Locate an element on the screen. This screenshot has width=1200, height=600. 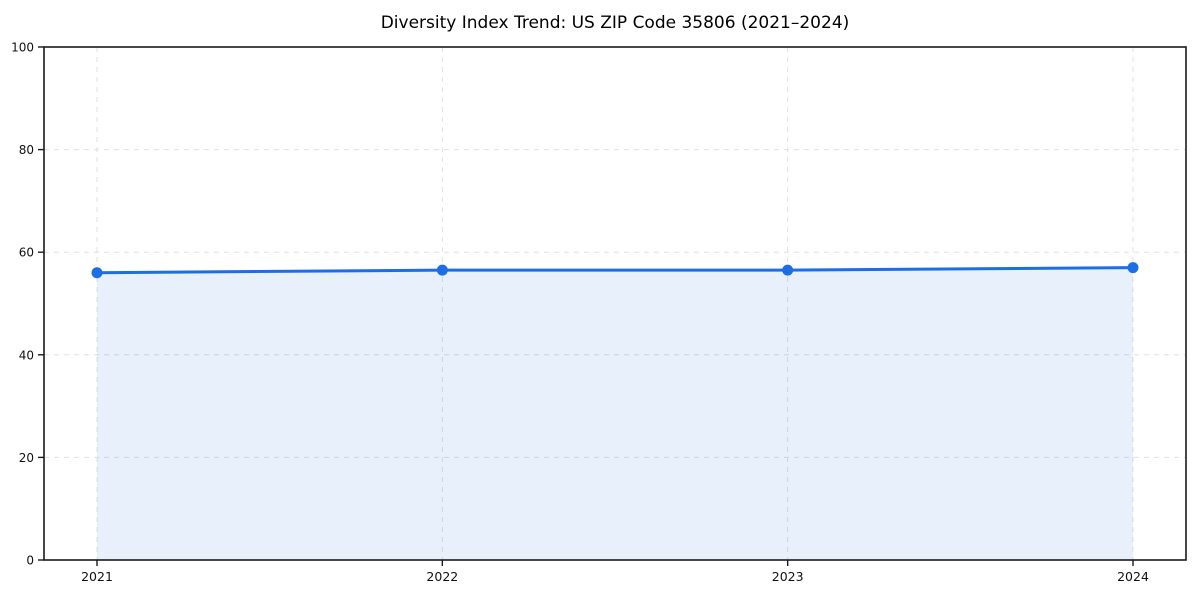
y-tick-label-40: 40 is located at coordinates (26, 355).